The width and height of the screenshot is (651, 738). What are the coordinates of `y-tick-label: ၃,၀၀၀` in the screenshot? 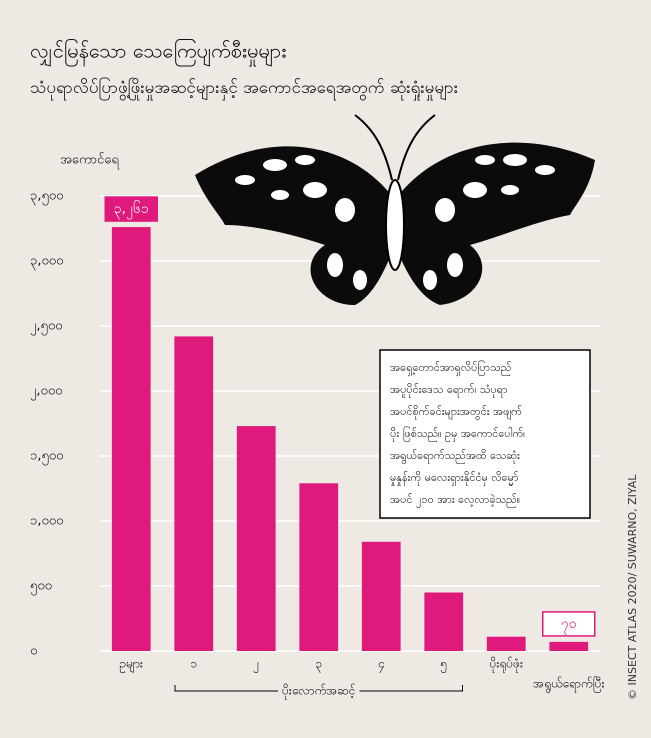 It's located at (46, 262).